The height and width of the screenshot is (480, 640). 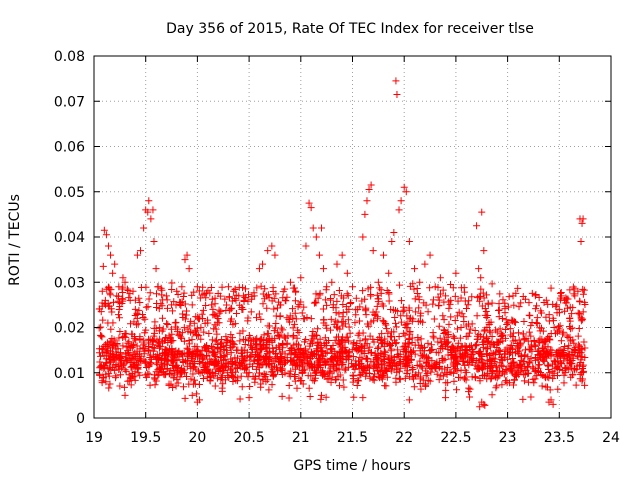 I want to click on x-tick-label: 20, so click(x=197, y=438).